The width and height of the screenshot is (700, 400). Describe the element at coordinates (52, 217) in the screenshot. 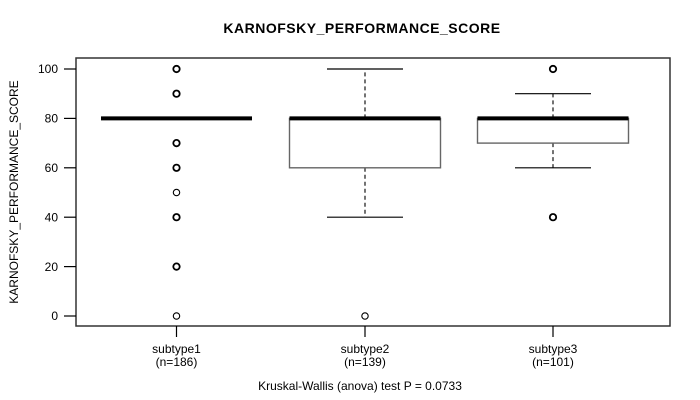

I see `y-tick-label: 40` at that location.